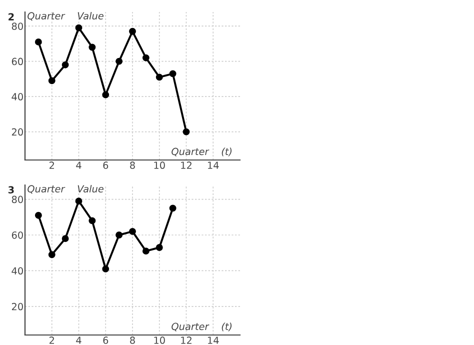  Describe the element at coordinates (11, 16) in the screenshot. I see `chart-title: 2` at that location.